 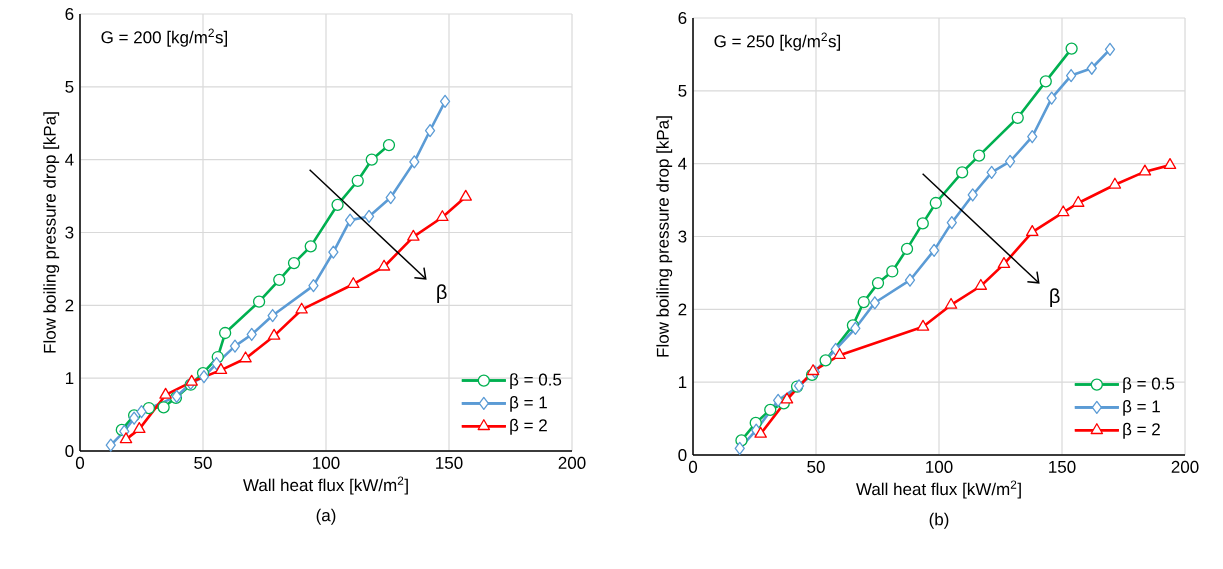 I want to click on text: (b), so click(x=939, y=520).